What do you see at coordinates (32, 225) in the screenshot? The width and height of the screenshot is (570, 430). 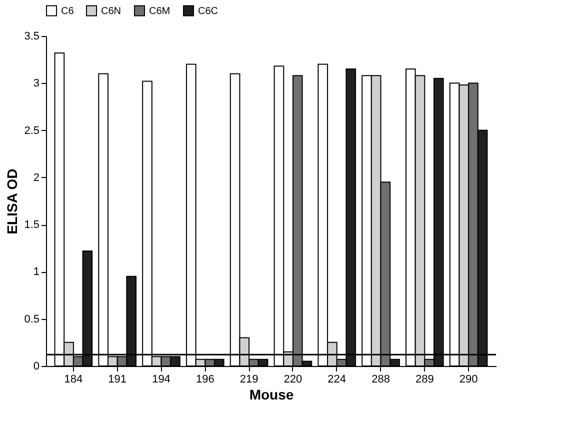 I see `y-tick-label: 1.5` at bounding box center [32, 225].